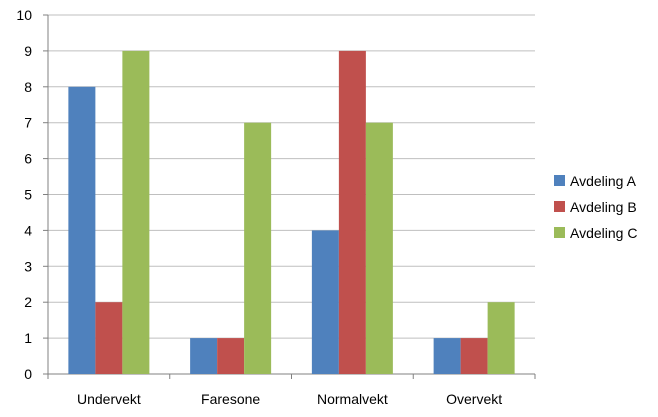  I want to click on bar-avdeling-c-normalvekt, so click(379, 248).